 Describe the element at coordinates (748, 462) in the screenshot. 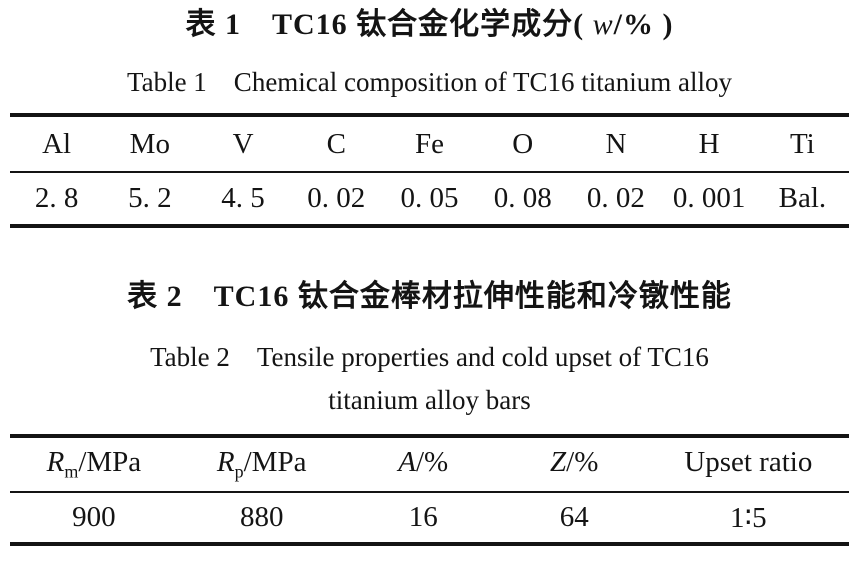

I see `table2-header-upset-ratio: Upset ratio` at that location.